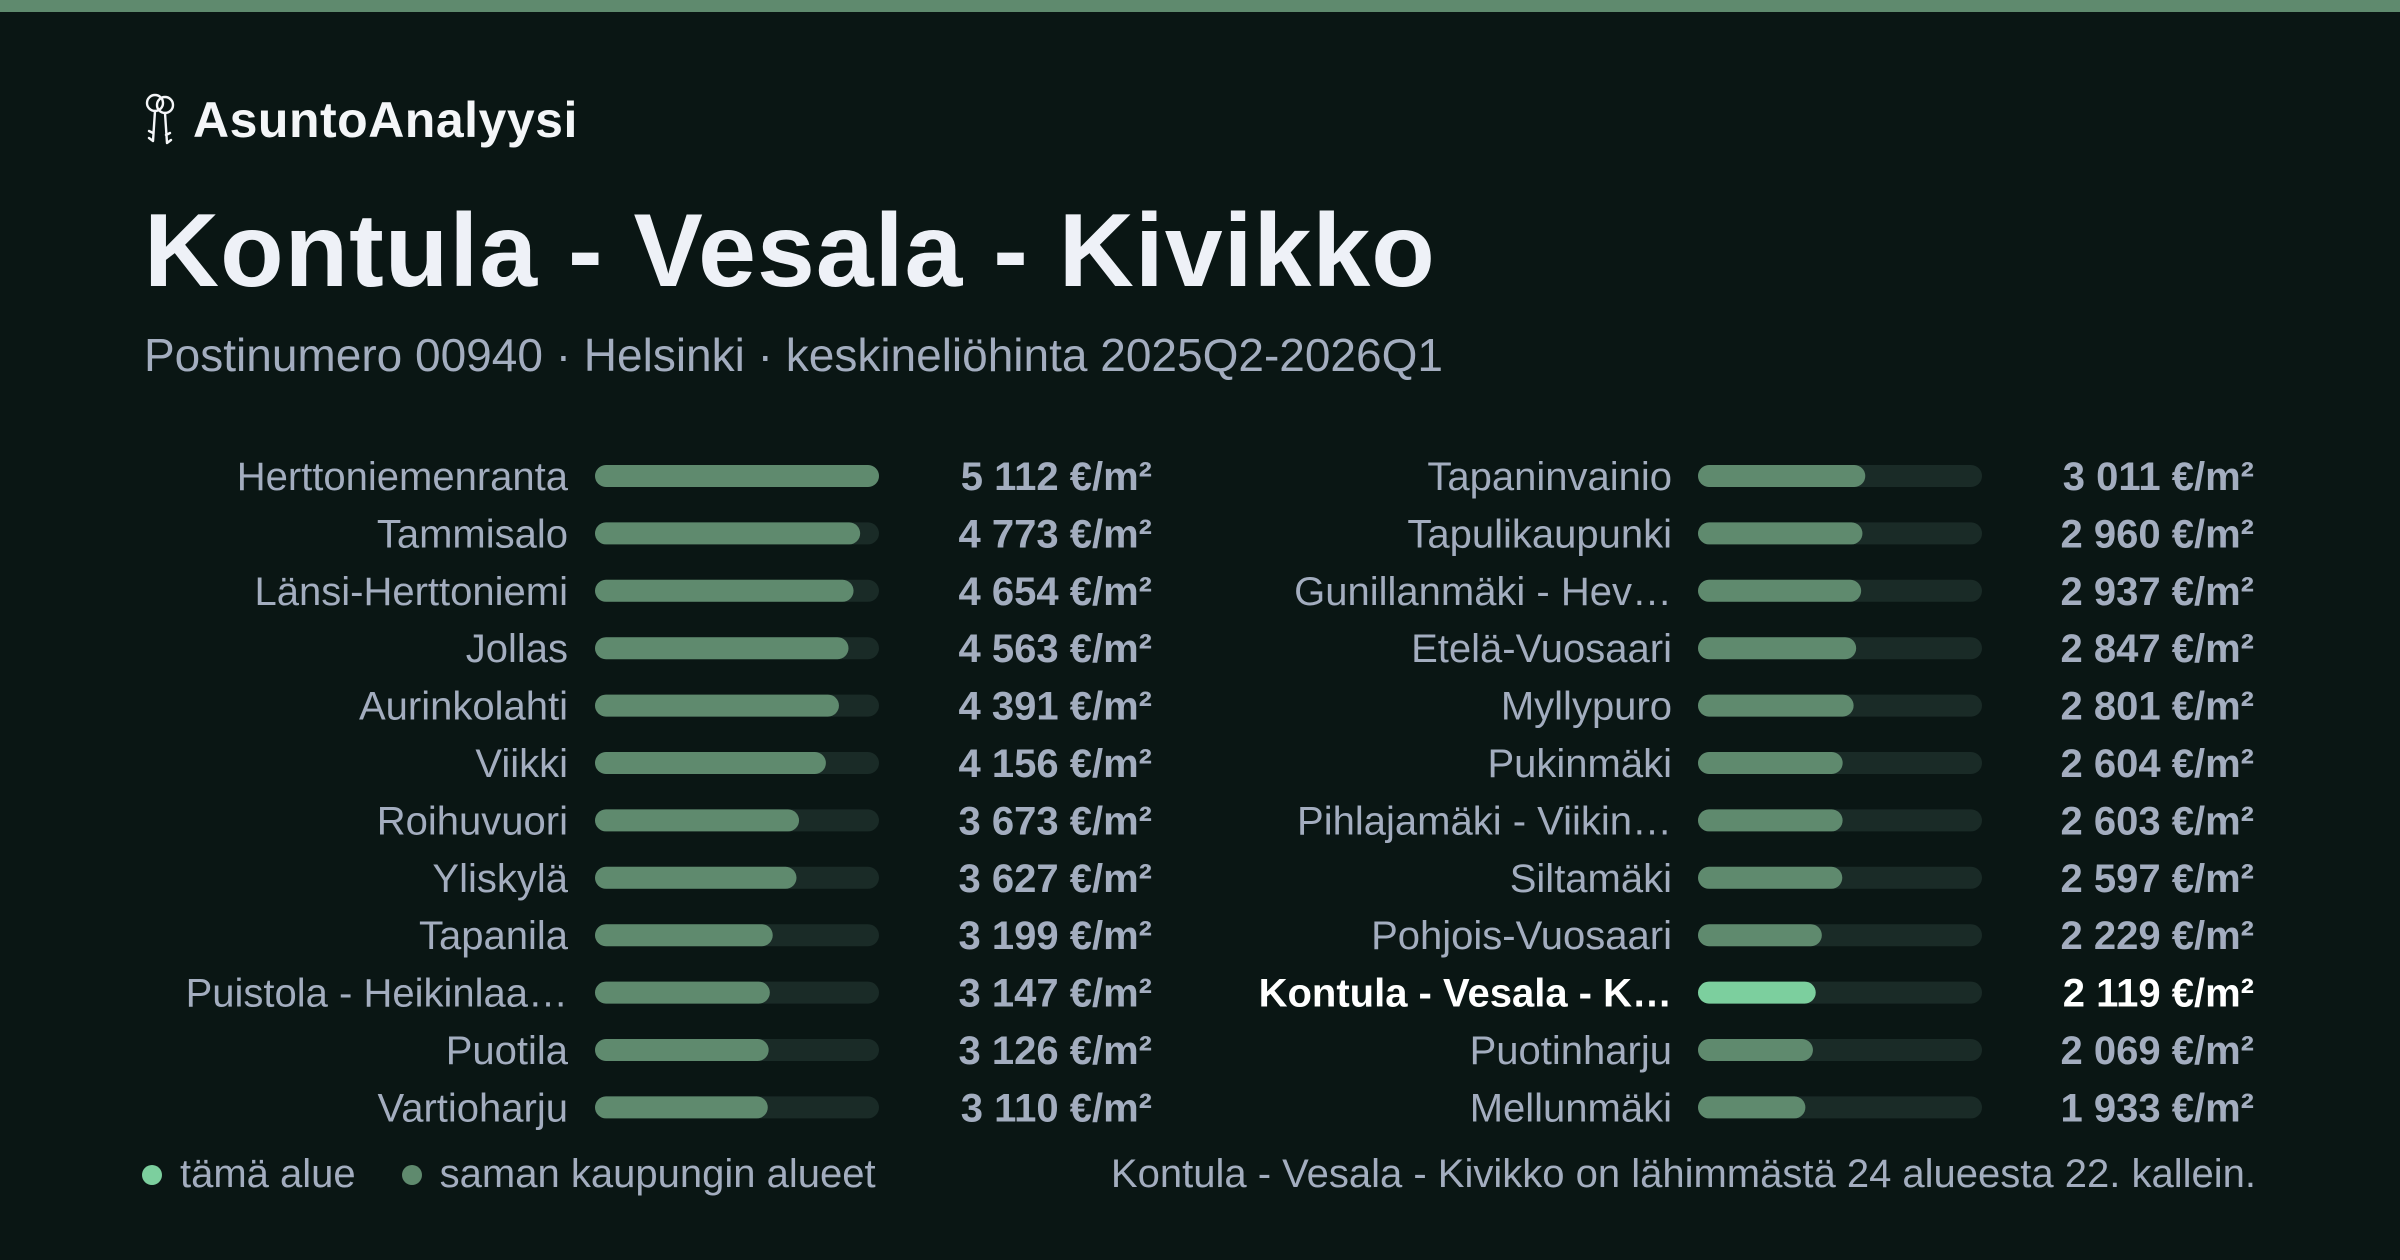 This screenshot has width=2400, height=1260. What do you see at coordinates (2157, 707) in the screenshot?
I see `value-label: 2 801 €/m²` at bounding box center [2157, 707].